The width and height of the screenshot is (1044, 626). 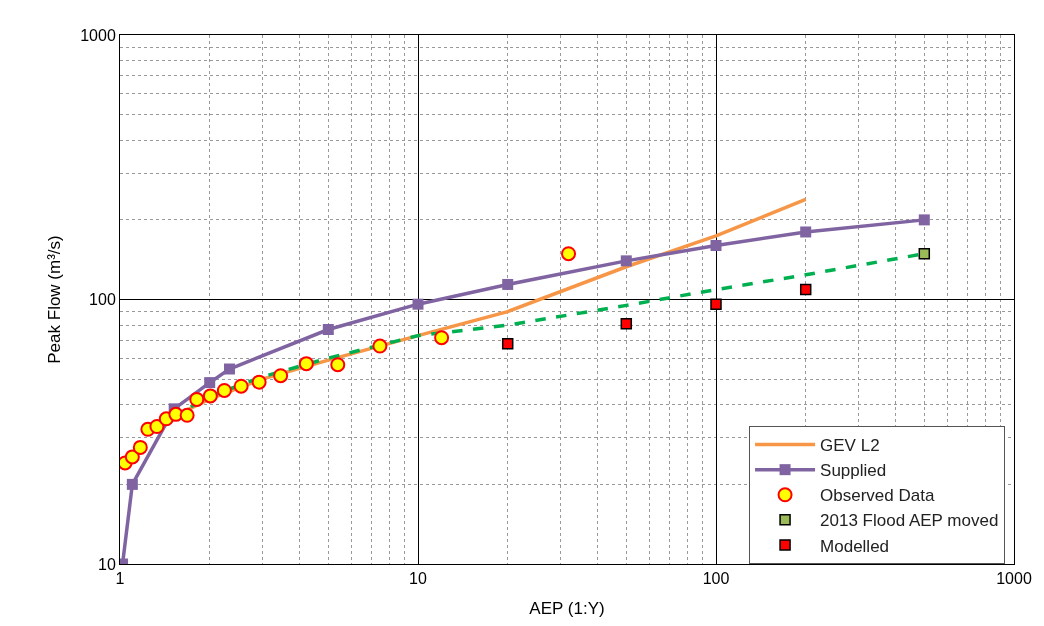 What do you see at coordinates (120, 579) in the screenshot?
I see `x-tick-label: 1` at bounding box center [120, 579].